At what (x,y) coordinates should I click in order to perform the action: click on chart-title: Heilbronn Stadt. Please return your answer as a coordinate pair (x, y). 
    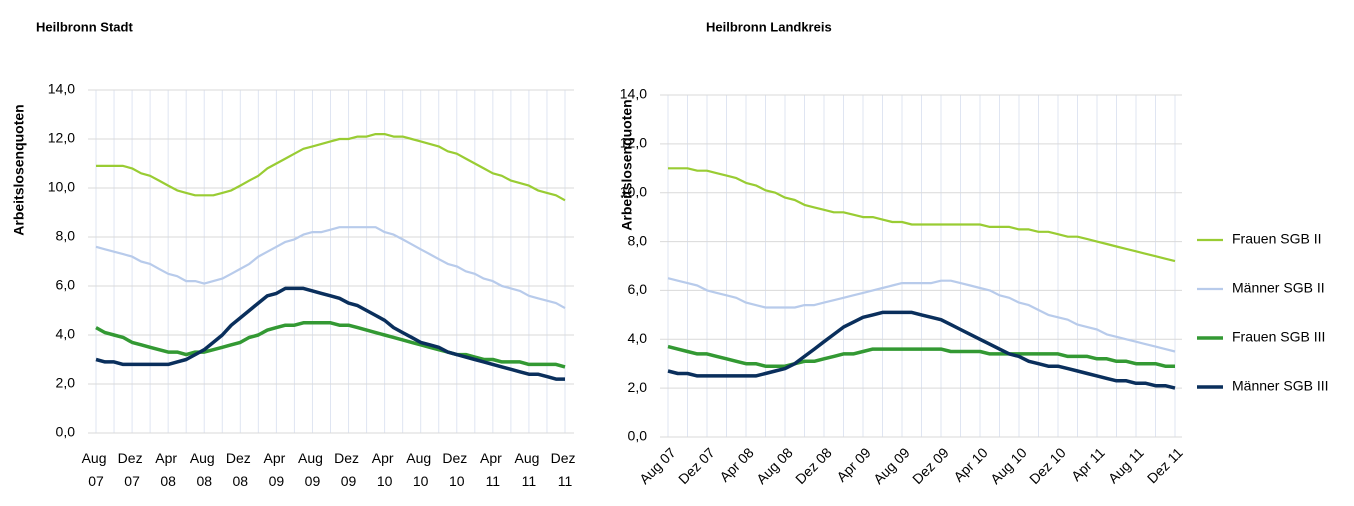
    Looking at the image, I should click on (84, 26).